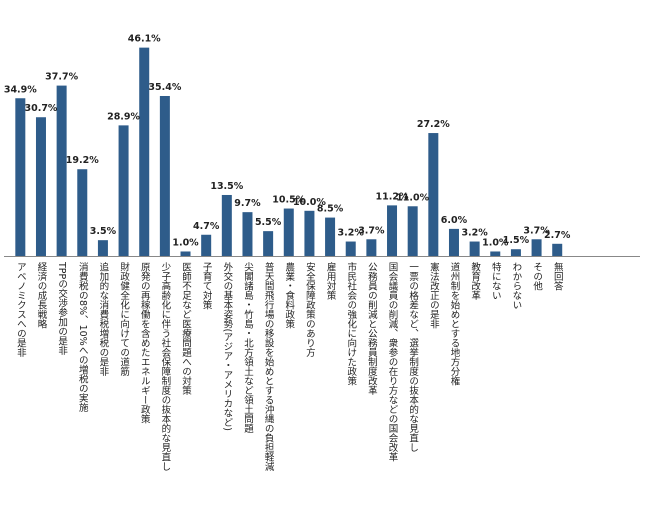  I want to click on data-label-20: 27.2%, so click(433, 124).